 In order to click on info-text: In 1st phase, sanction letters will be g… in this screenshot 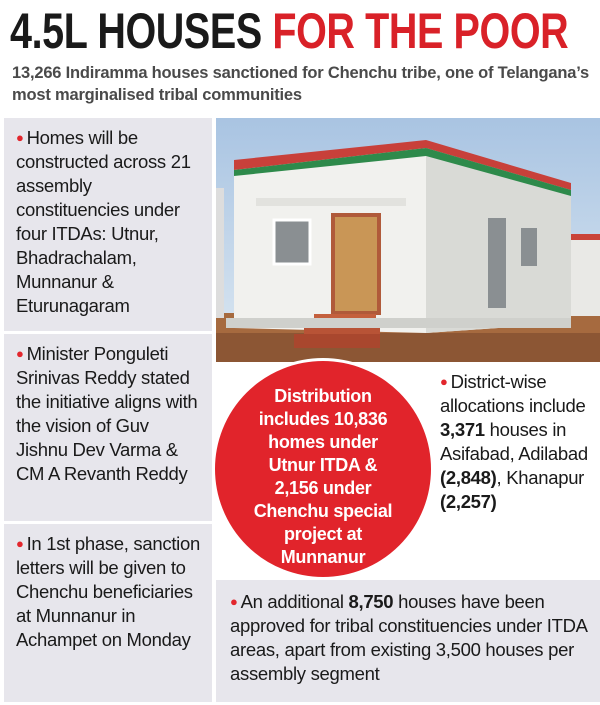, I will do `click(108, 591)`.